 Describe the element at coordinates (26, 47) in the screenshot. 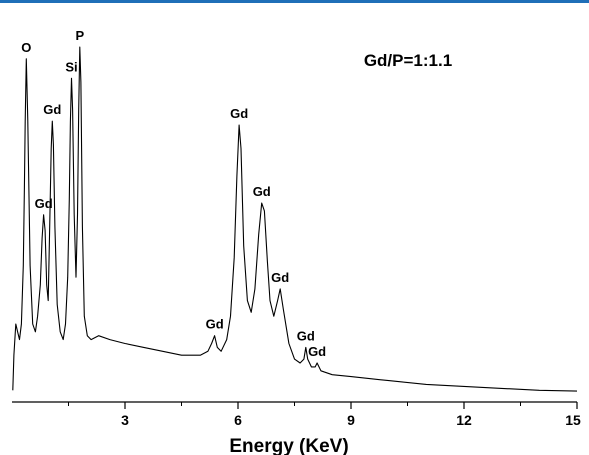

I see `peak-label: O` at that location.